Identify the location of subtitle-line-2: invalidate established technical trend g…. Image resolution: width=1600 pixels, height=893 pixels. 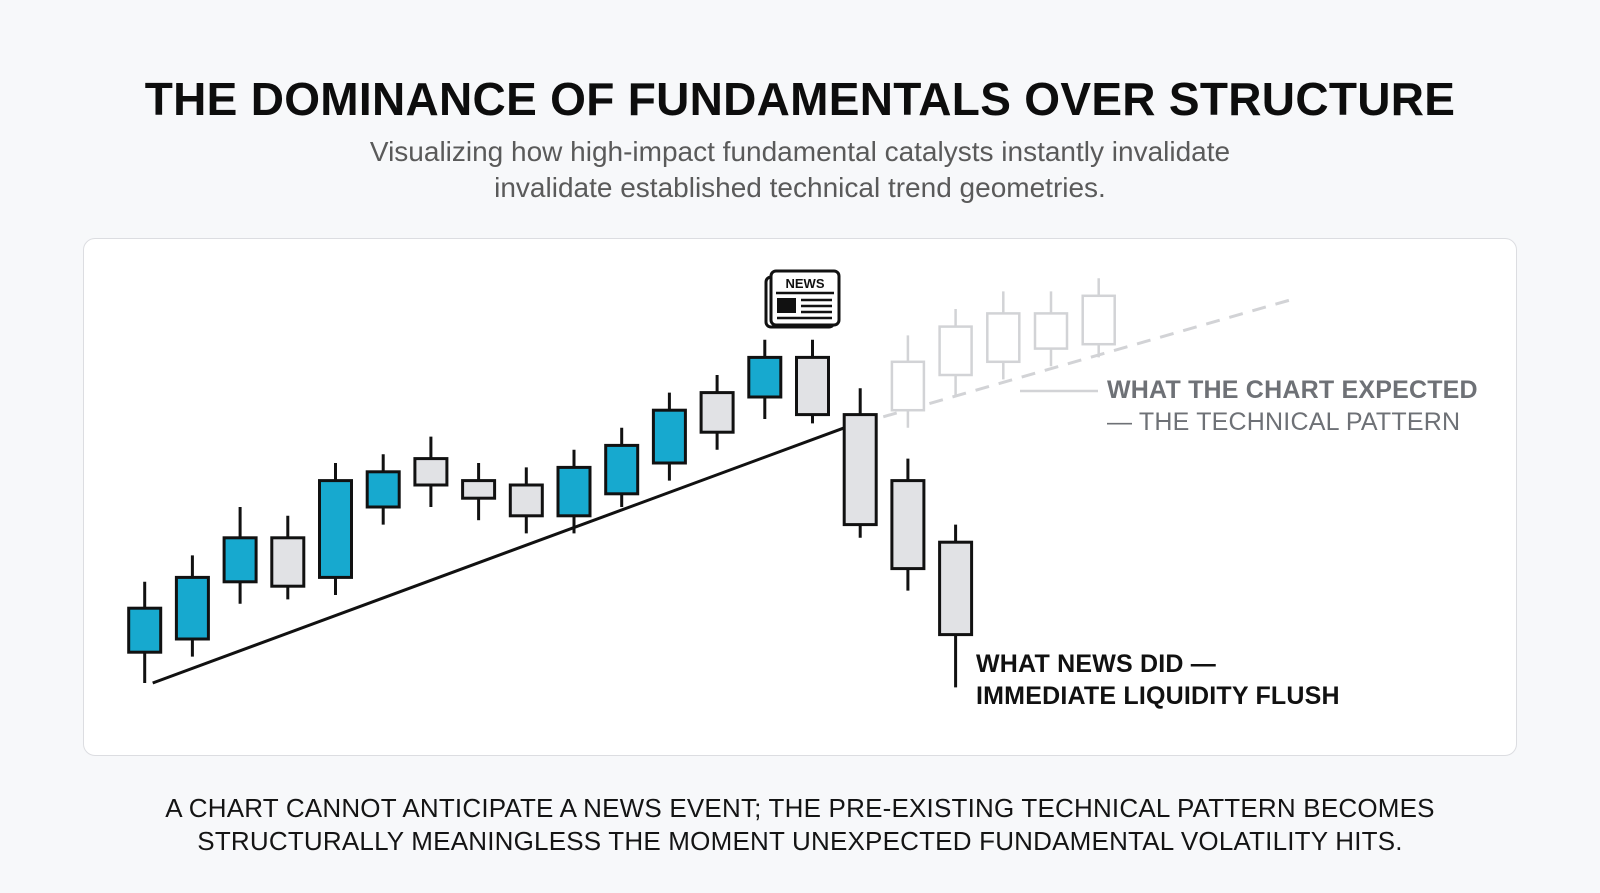
(800, 187).